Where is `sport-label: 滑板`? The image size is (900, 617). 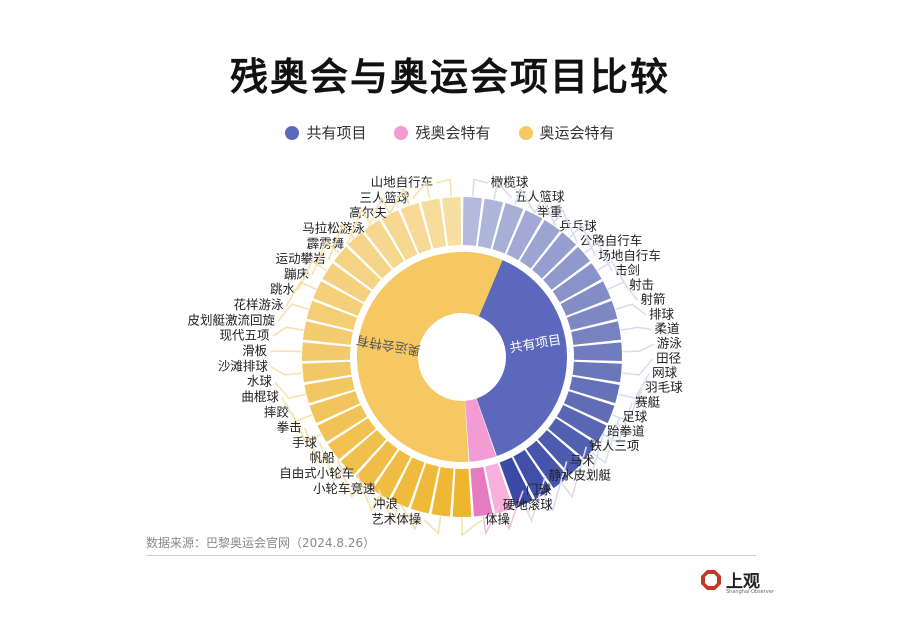 sport-label: 滑板 is located at coordinates (255, 350).